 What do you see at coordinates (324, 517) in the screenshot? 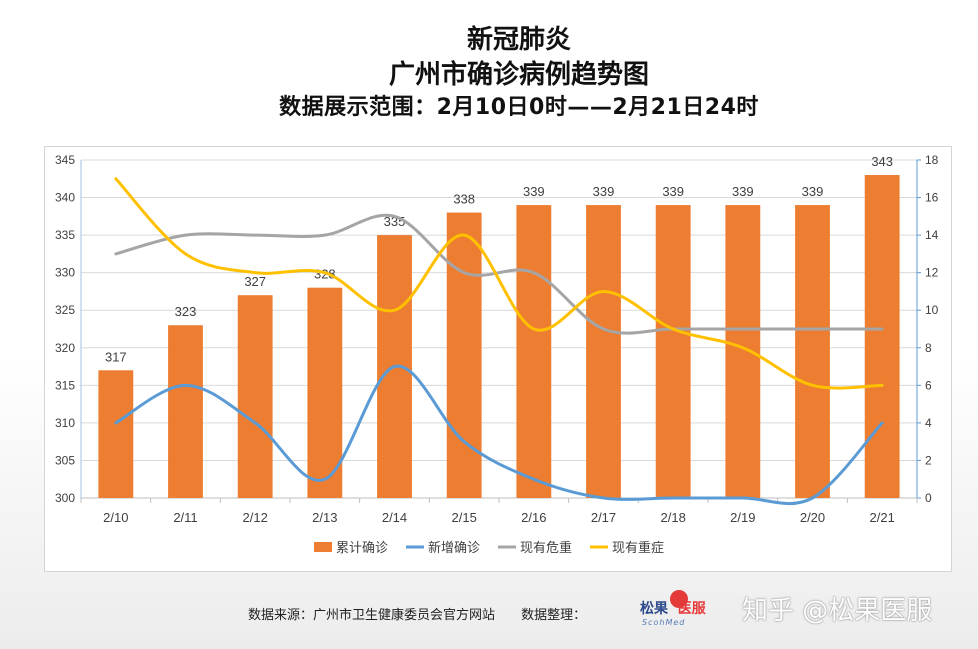
I see `x-tick-label: 2/13` at bounding box center [324, 517].